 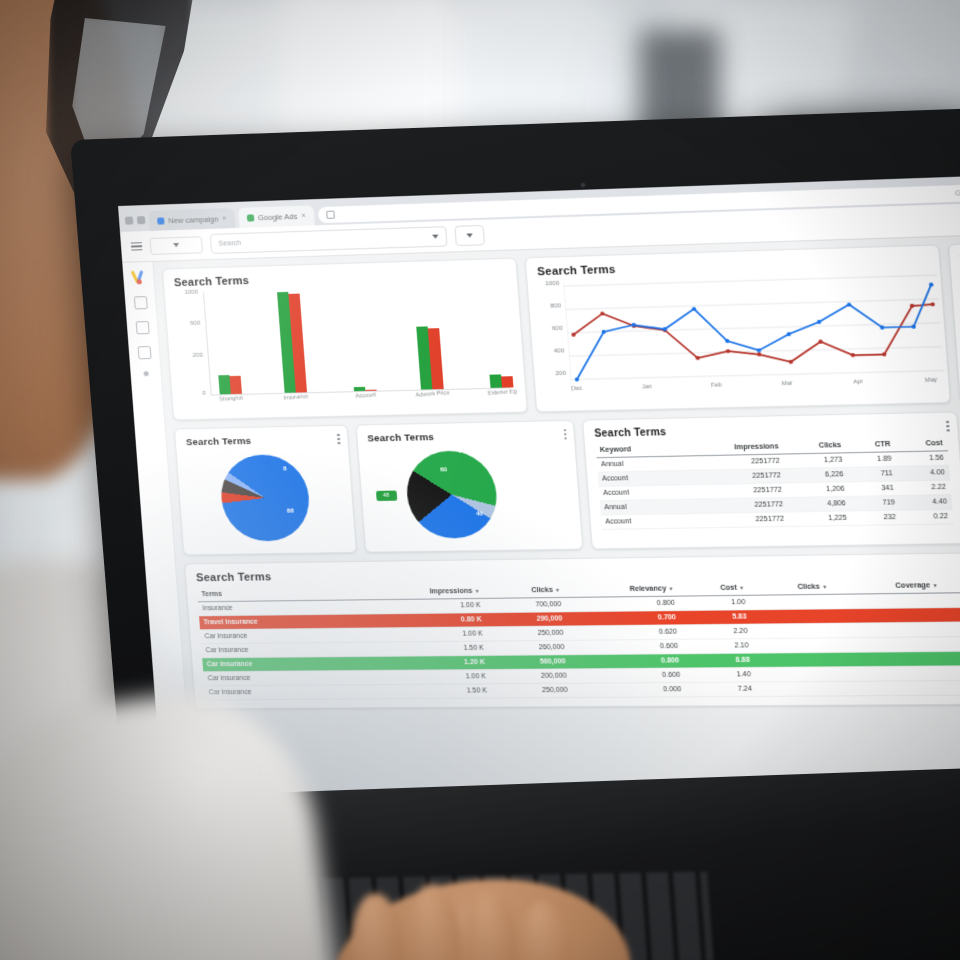 What do you see at coordinates (552, 284) in the screenshot?
I see `y-tick-label: 1000` at bounding box center [552, 284].